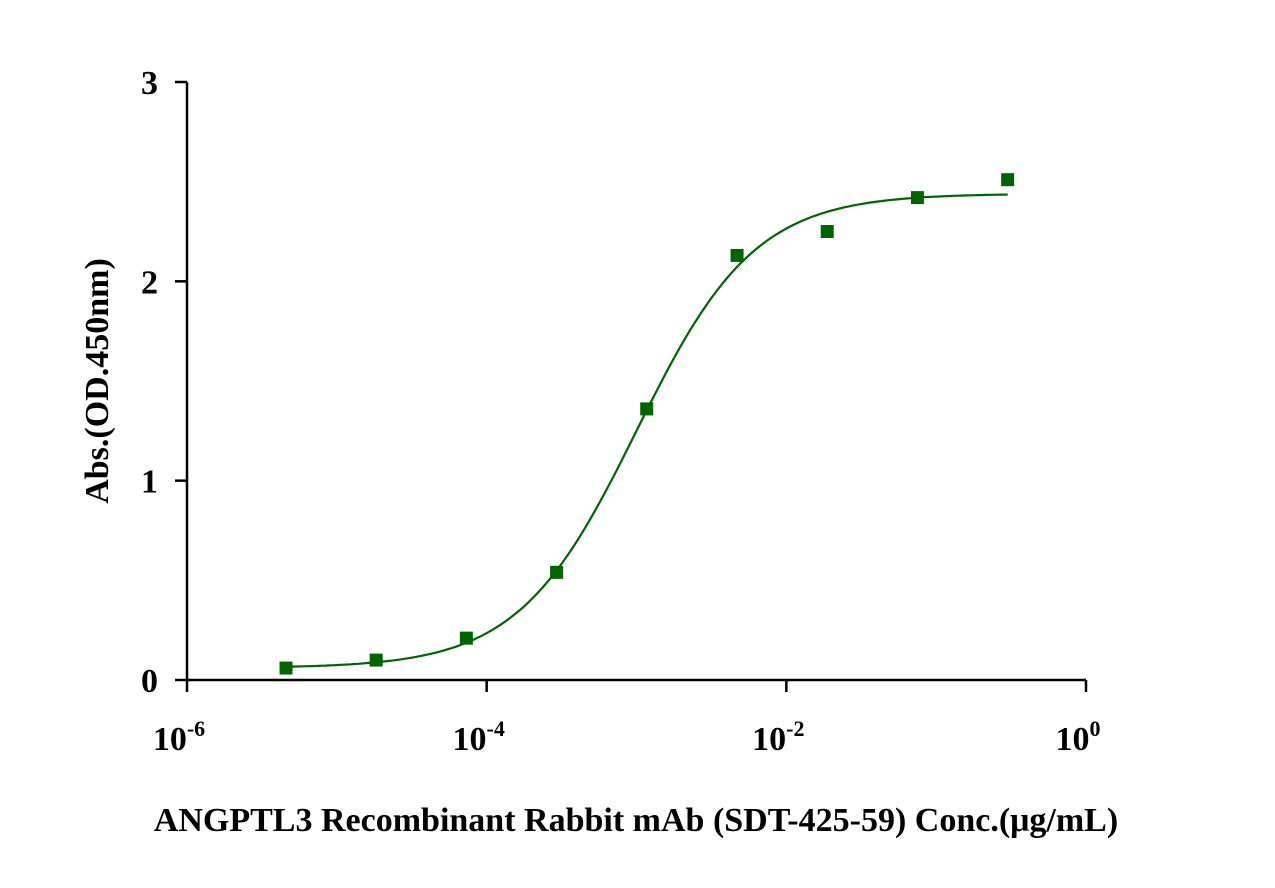 The image size is (1275, 888). Describe the element at coordinates (149, 382) in the screenshot. I see `y-tick-labels: 0 1 2 3` at that location.